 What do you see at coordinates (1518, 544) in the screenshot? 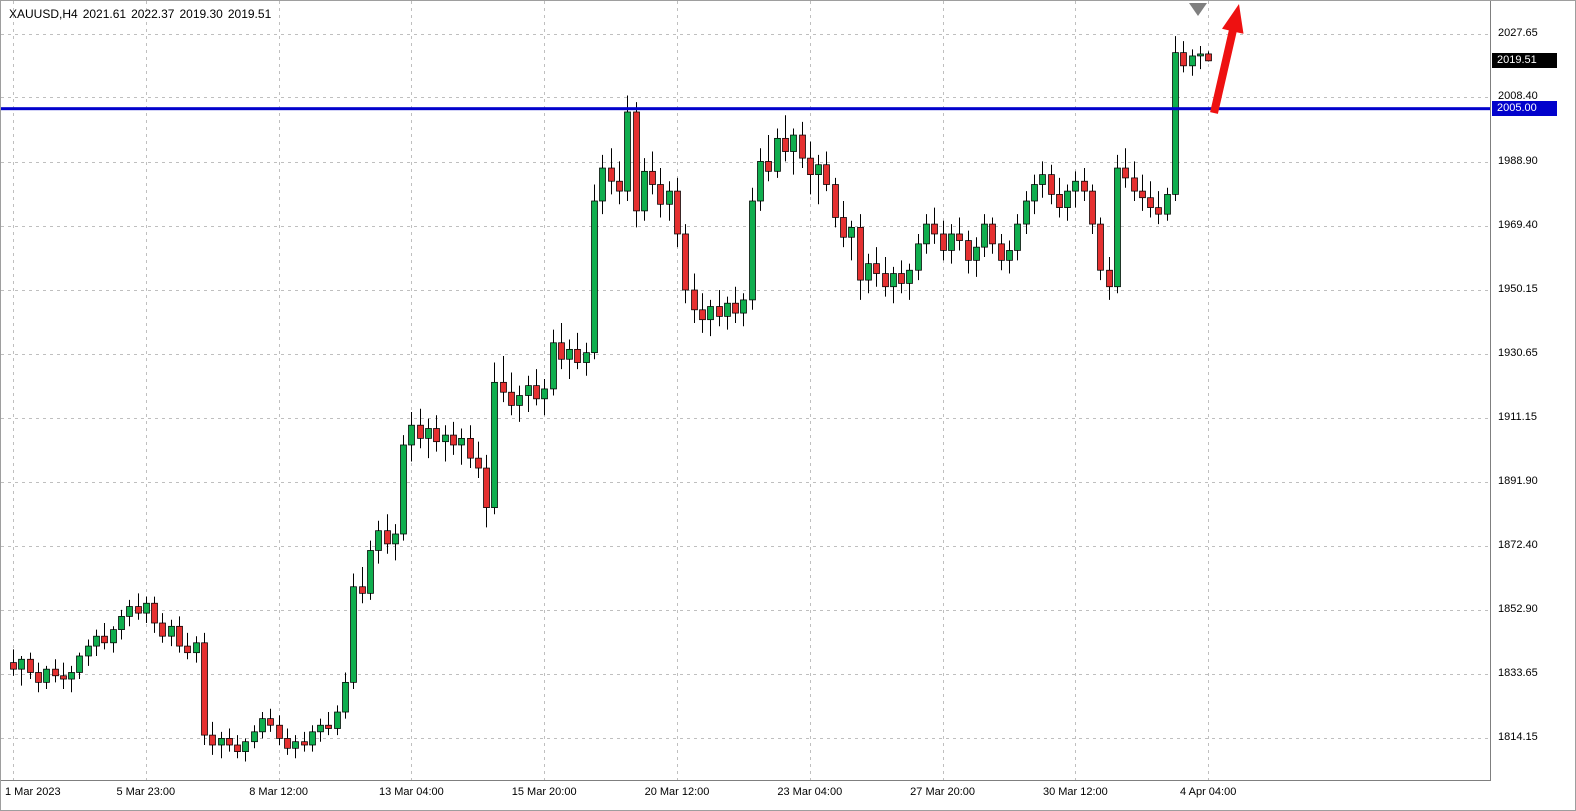
I see `price-axis-label: 1872.40` at bounding box center [1518, 544].